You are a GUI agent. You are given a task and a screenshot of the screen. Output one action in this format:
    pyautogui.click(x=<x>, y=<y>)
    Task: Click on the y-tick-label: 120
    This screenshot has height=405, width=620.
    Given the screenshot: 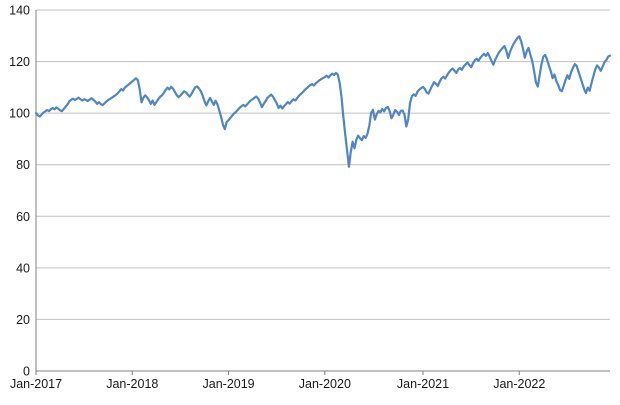 What is the action you would take?
    pyautogui.click(x=19, y=62)
    